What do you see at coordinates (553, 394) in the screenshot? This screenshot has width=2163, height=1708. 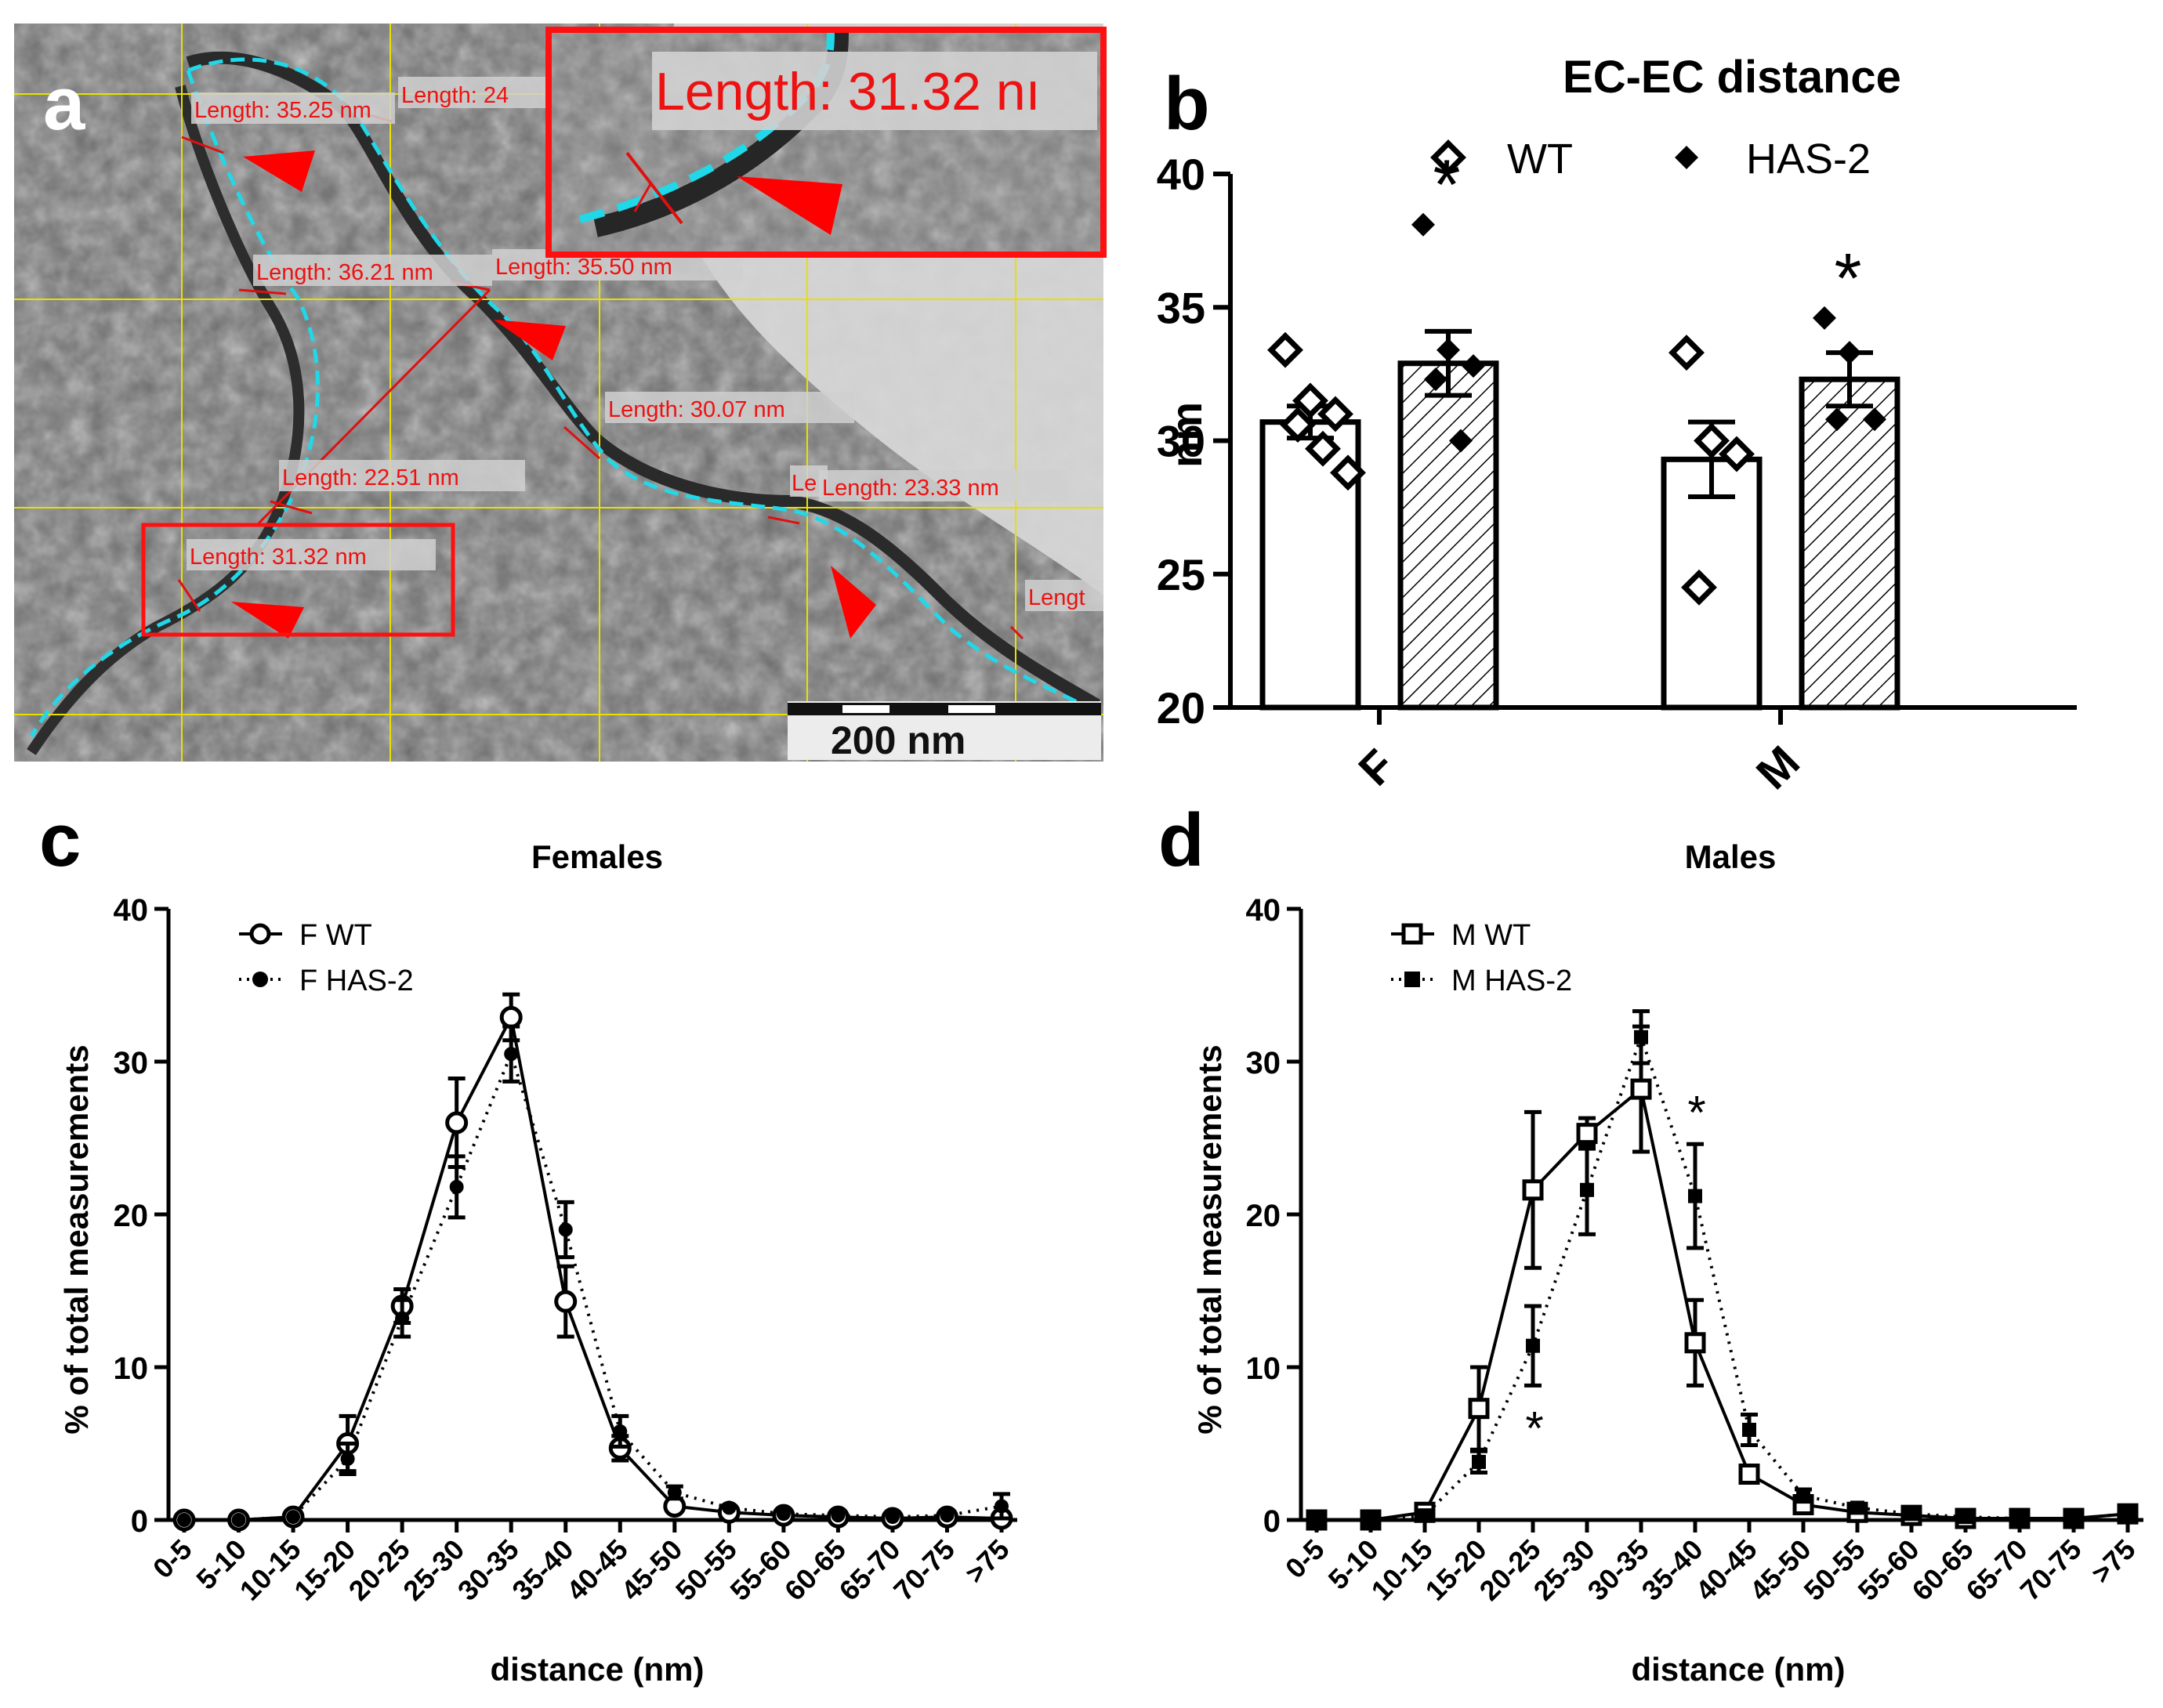 I see `arrowheads` at bounding box center [553, 394].